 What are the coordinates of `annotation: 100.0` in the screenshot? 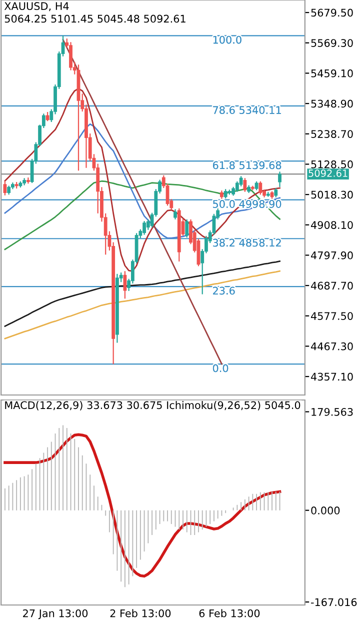 It's located at (227, 40).